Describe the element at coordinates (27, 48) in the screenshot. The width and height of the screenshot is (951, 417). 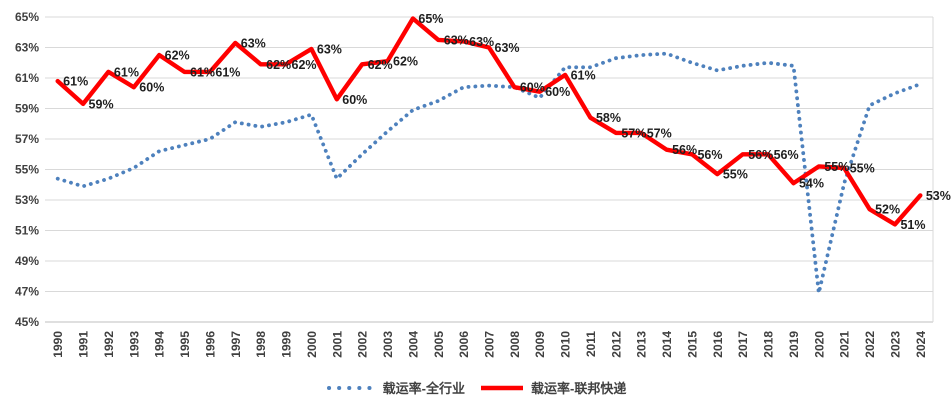
I see `y-tick-label: 63%` at that location.